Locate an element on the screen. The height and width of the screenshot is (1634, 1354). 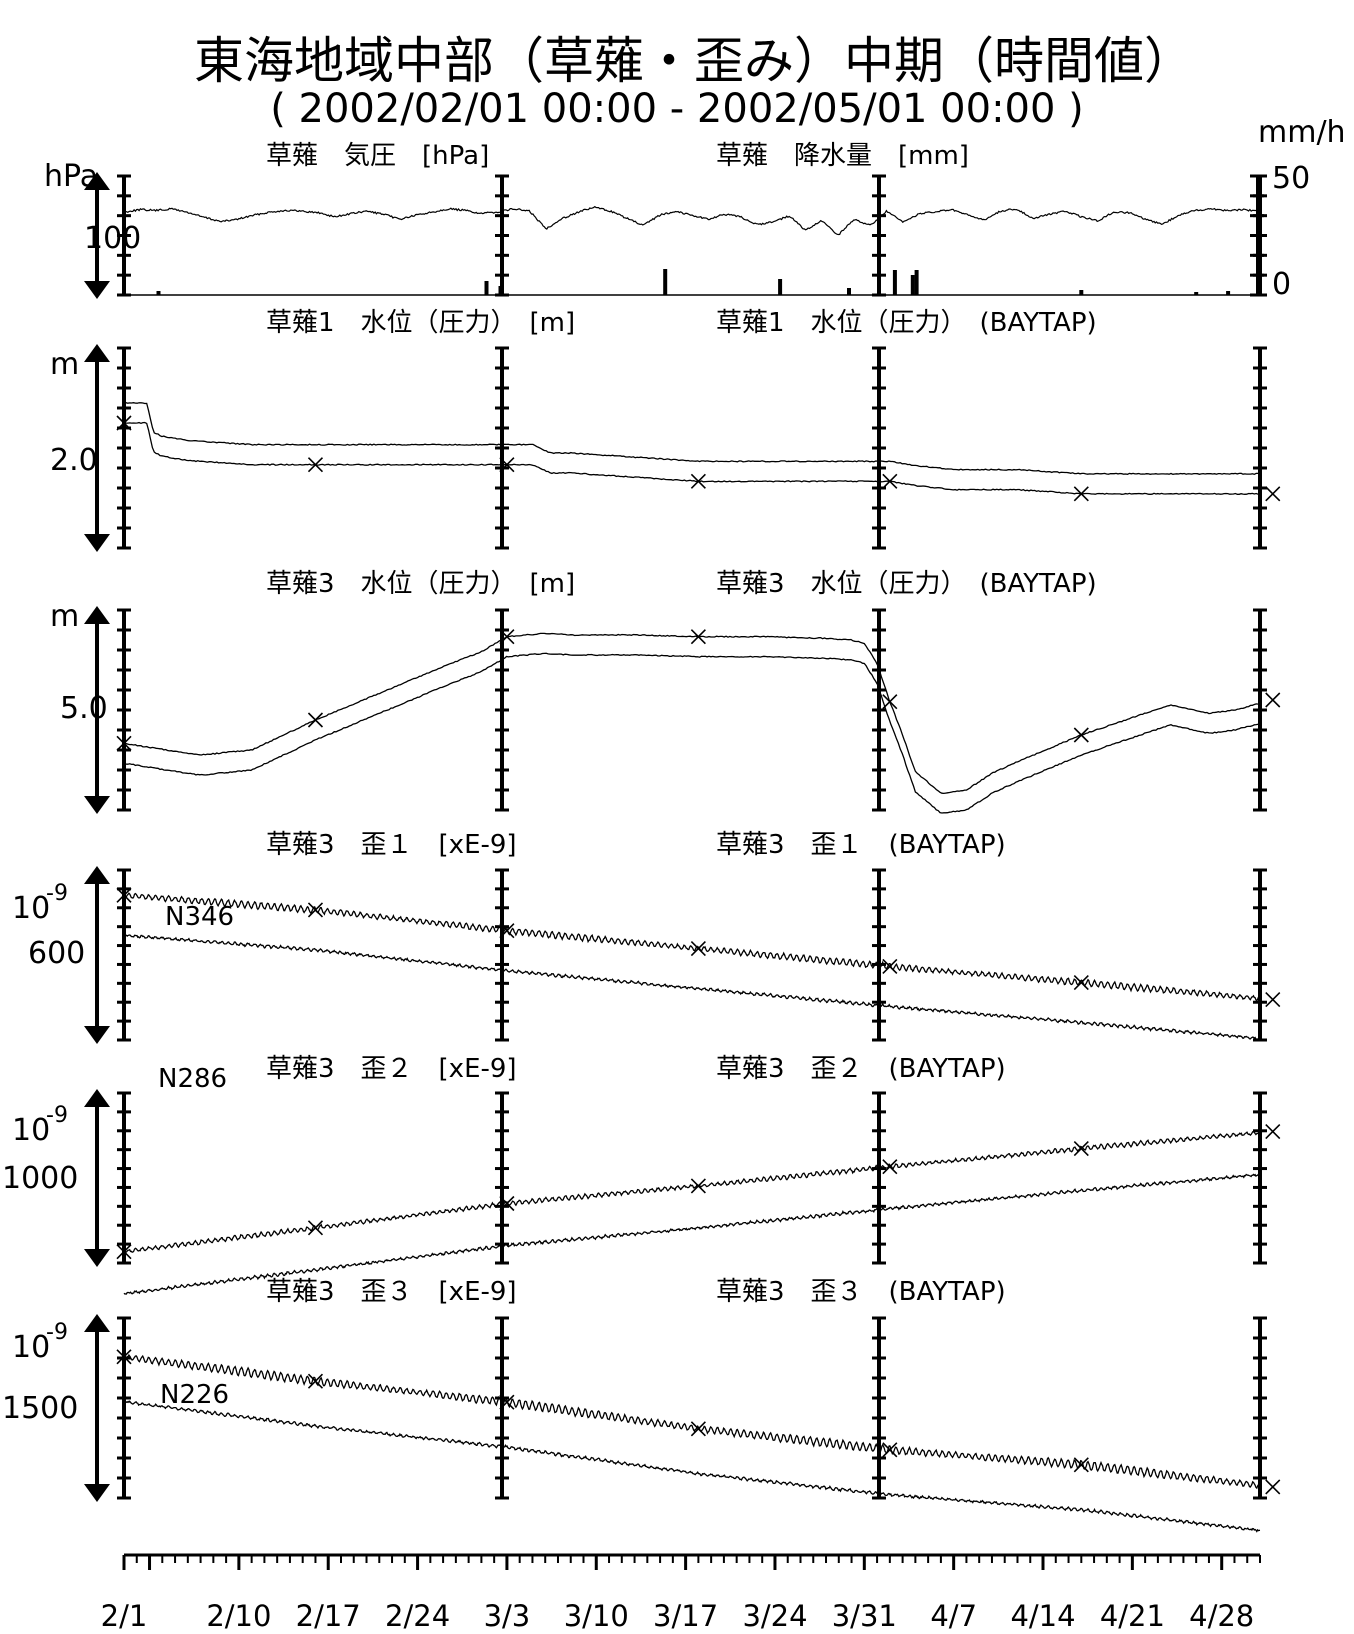
panel-left-title: 草薙3 歪１ [xE-9] is located at coordinates (391, 845).